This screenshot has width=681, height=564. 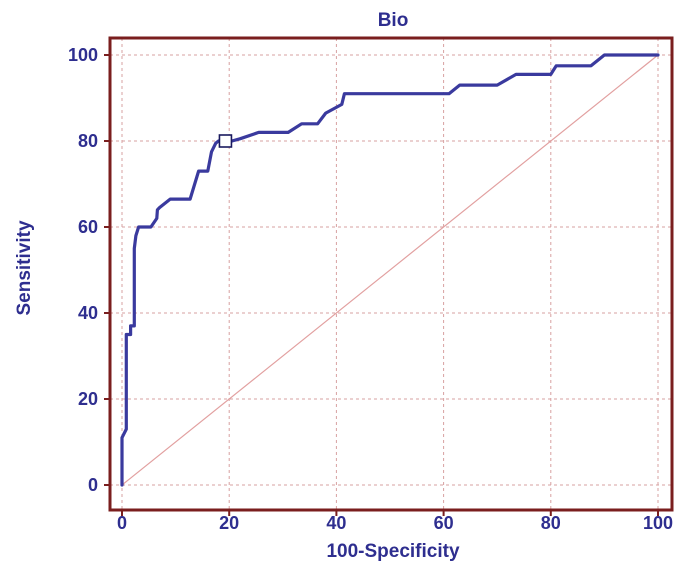 What do you see at coordinates (395, 521) in the screenshot?
I see `x-axis-ticks: 0 20 40 60 80 100` at bounding box center [395, 521].